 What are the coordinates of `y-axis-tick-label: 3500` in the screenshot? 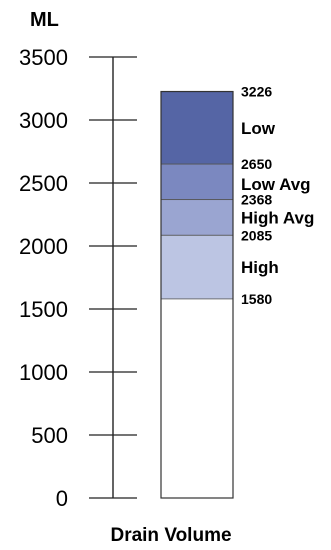 It's located at (43, 57).